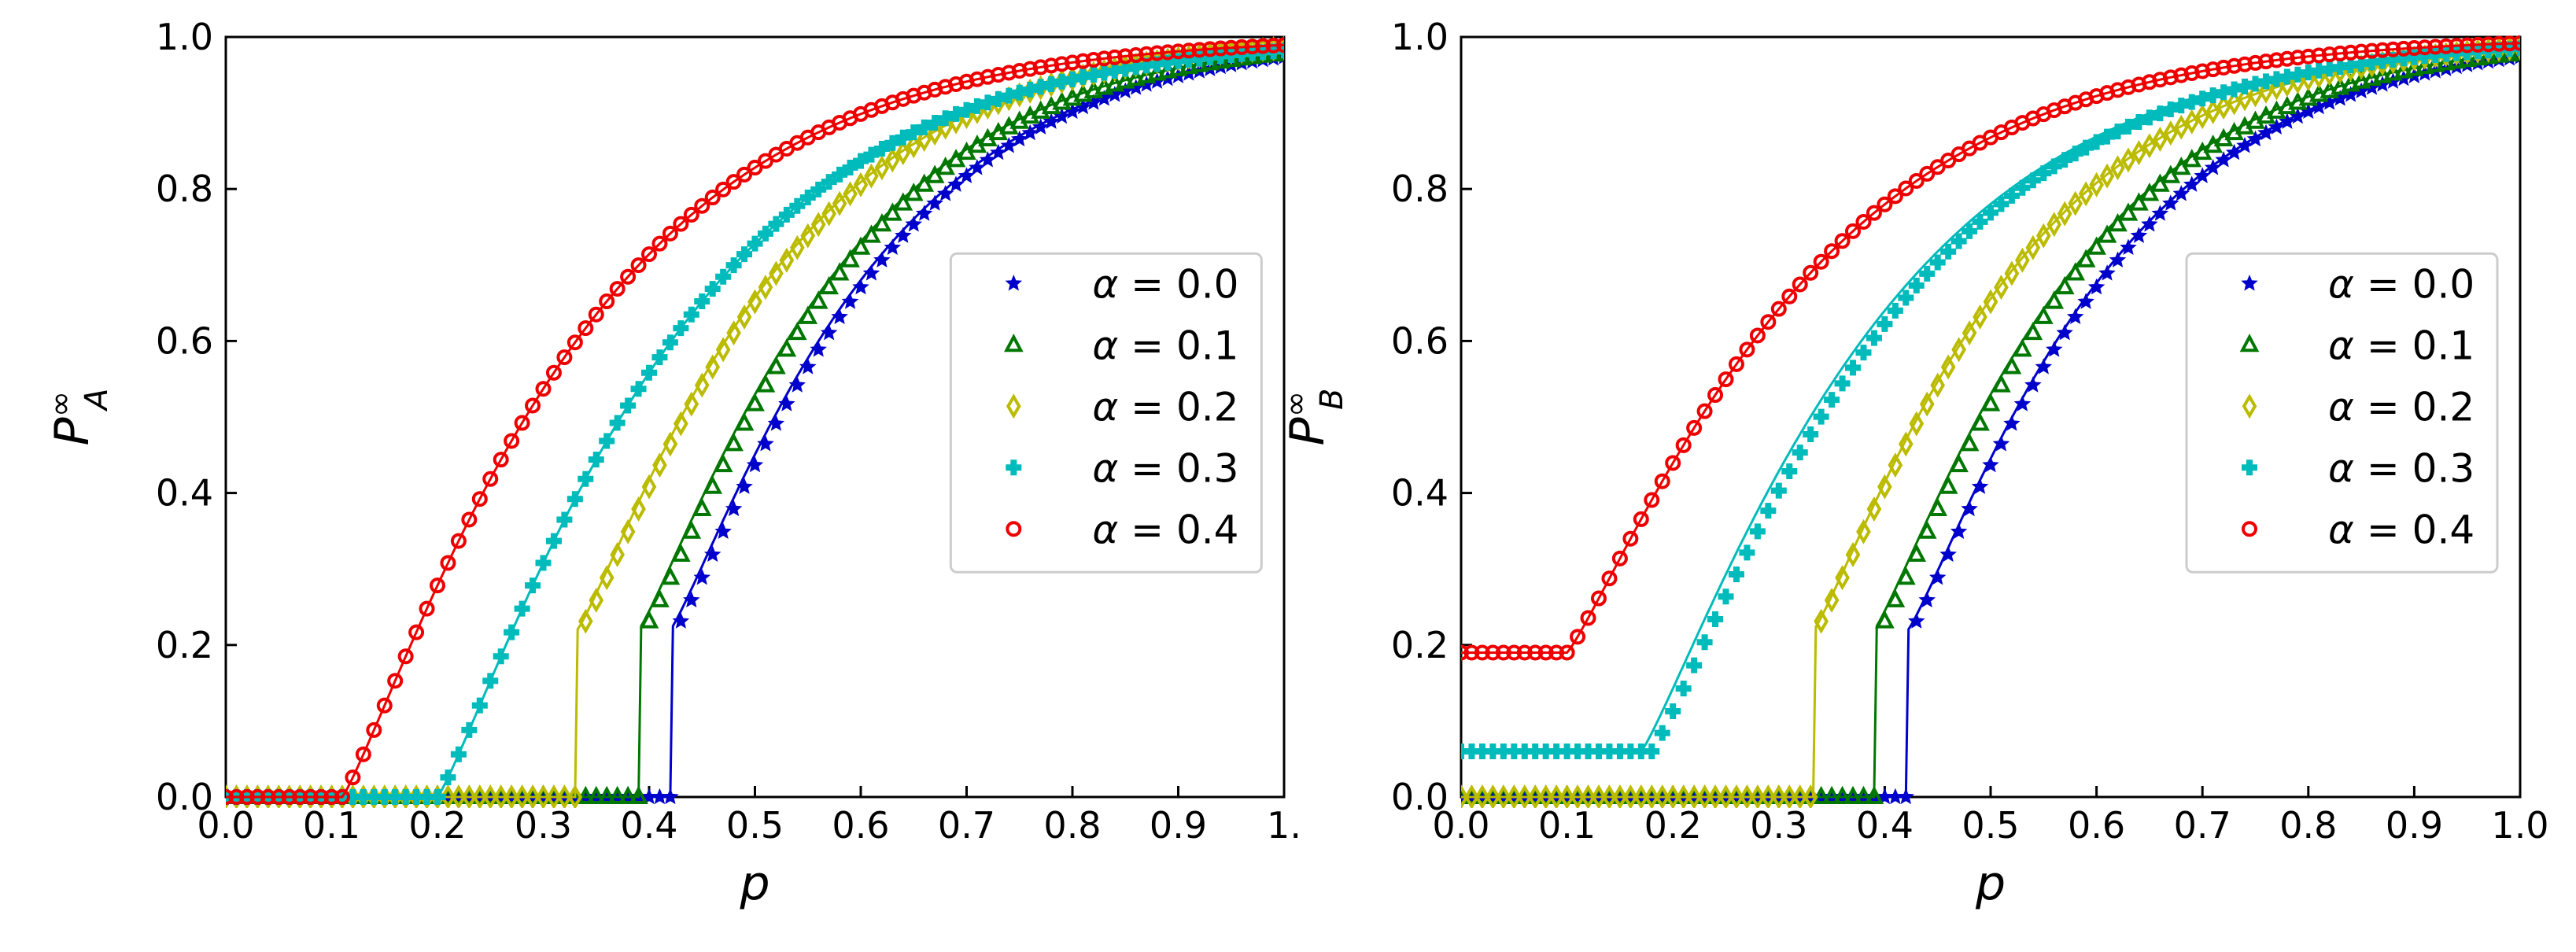  What do you see at coordinates (1779, 825) in the screenshot?
I see `x-tick-label: 0.3` at bounding box center [1779, 825].